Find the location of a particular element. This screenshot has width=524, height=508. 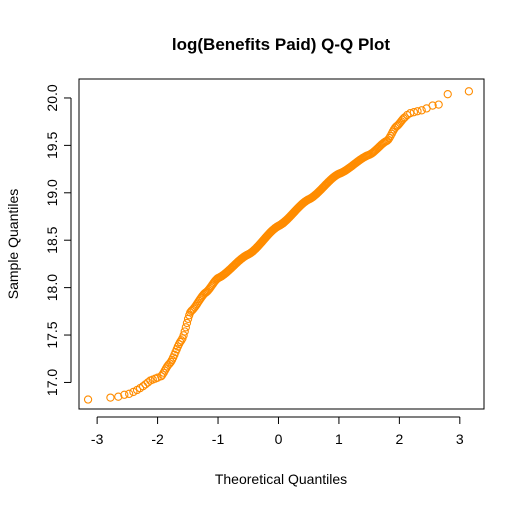

x-axis: -3 -2 -1 0 1 2 3 is located at coordinates (277, 431).